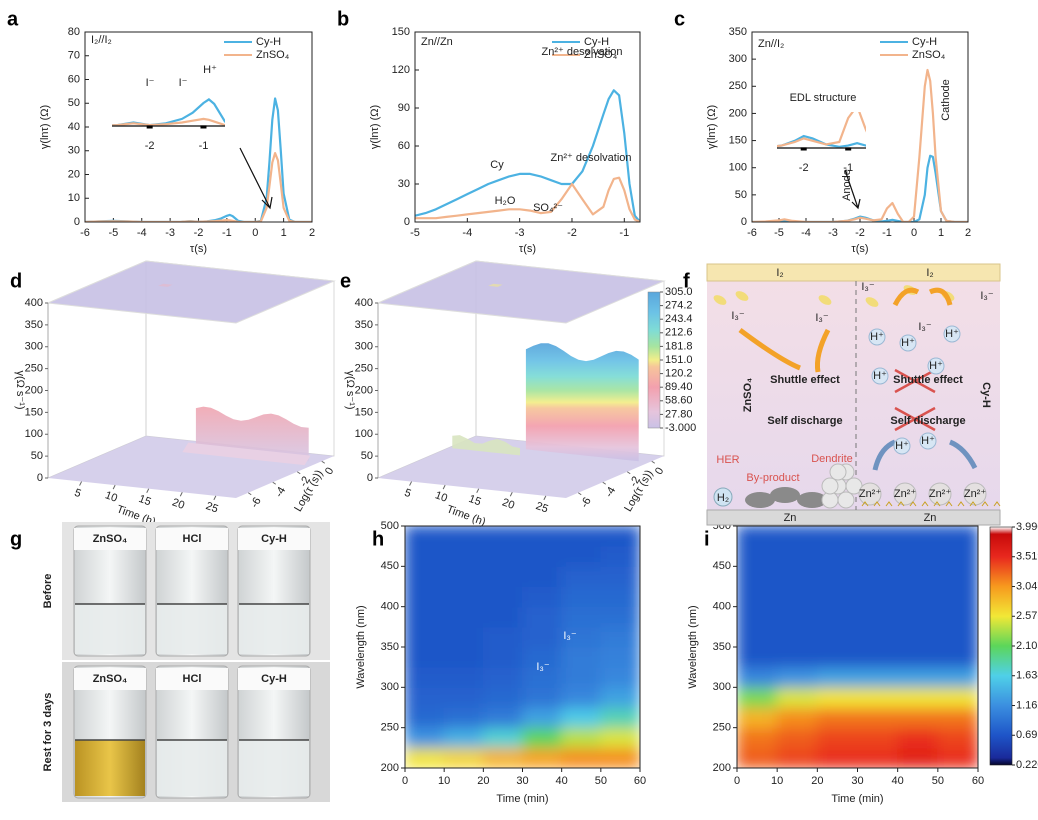 The width and height of the screenshot is (1038, 820). What do you see at coordinates (475, 500) in the screenshot?
I see `x-tick-label: 15` at bounding box center [475, 500].